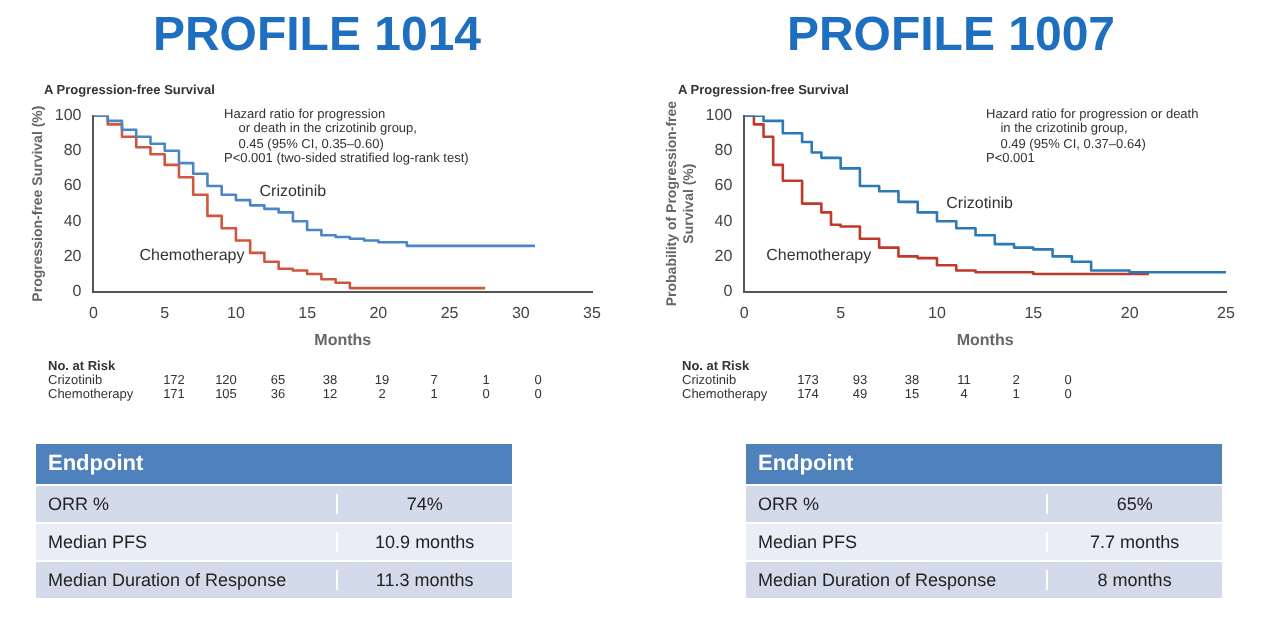 This screenshot has height=640, width=1268. Describe the element at coordinates (521, 312) in the screenshot. I see `x-tick-label: 30` at that location.